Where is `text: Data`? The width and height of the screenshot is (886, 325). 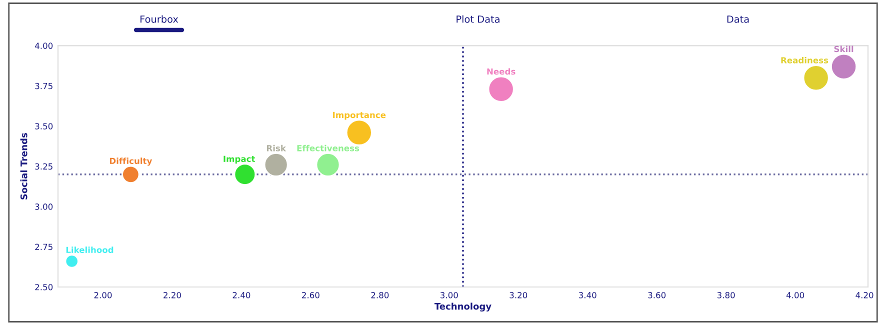
text: Data is located at coordinates (738, 19).